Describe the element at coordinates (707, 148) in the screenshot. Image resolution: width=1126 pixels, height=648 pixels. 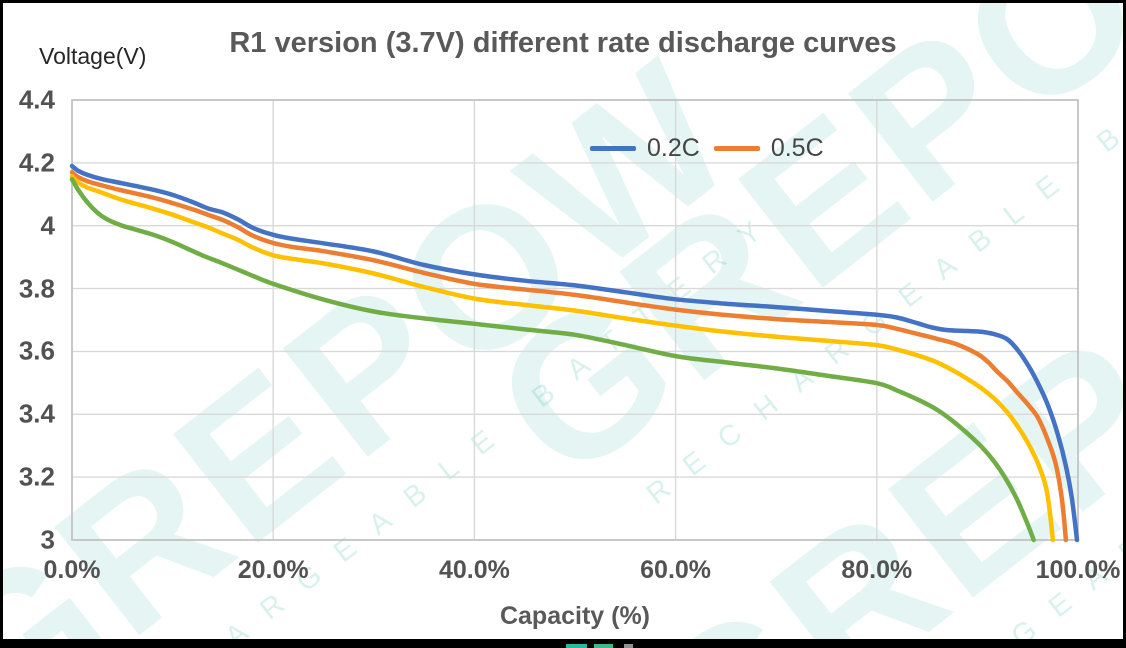
I see `legend: 0.2C 0.5C` at that location.